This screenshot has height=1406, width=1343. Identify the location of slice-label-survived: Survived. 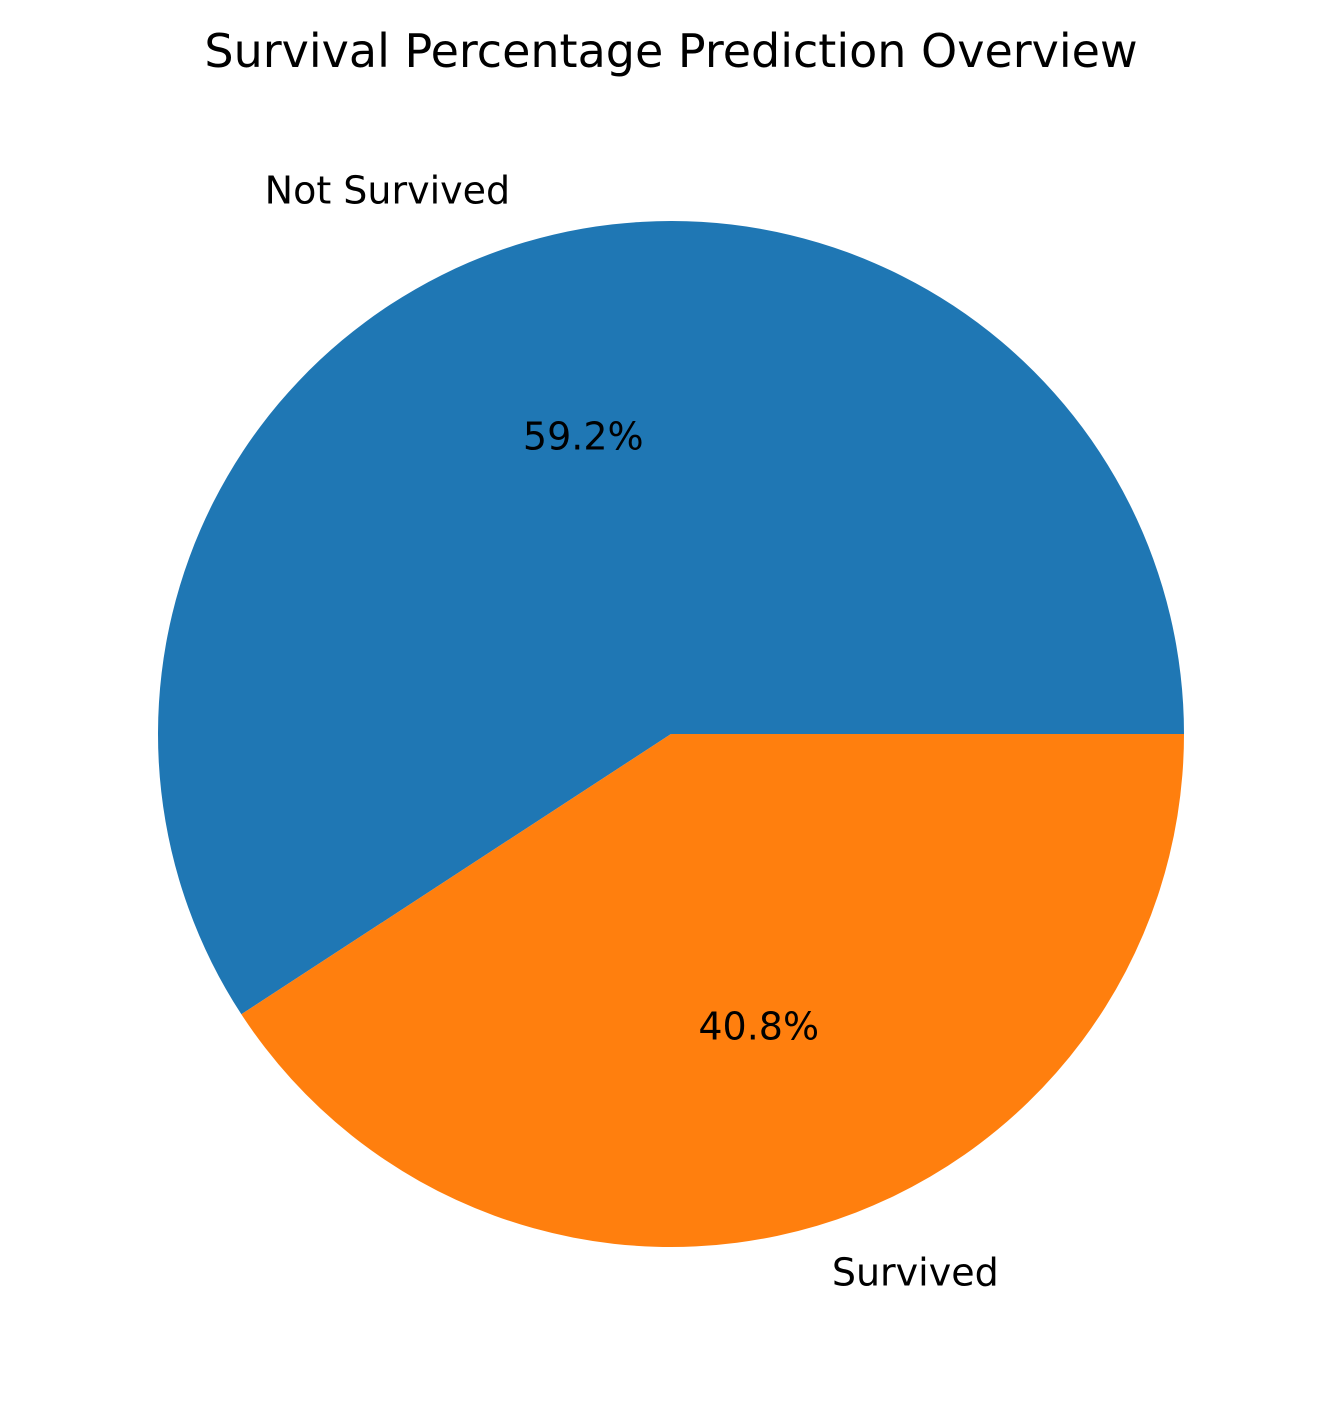
(915, 1272).